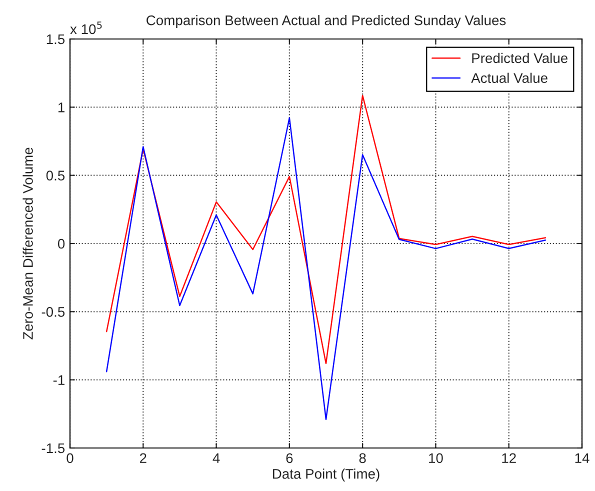 The width and height of the screenshot is (595, 491). I want to click on legend-label: Actual Value, so click(509, 77).